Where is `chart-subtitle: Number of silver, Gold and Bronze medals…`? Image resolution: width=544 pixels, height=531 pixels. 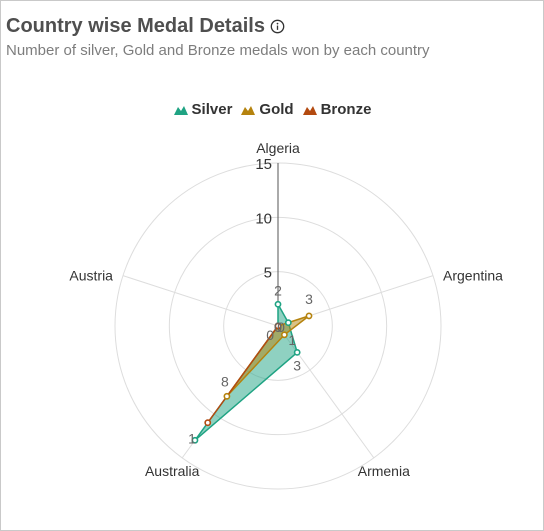 chart-subtitle: Number of silver, Gold and Bronze medals… is located at coordinates (218, 50).